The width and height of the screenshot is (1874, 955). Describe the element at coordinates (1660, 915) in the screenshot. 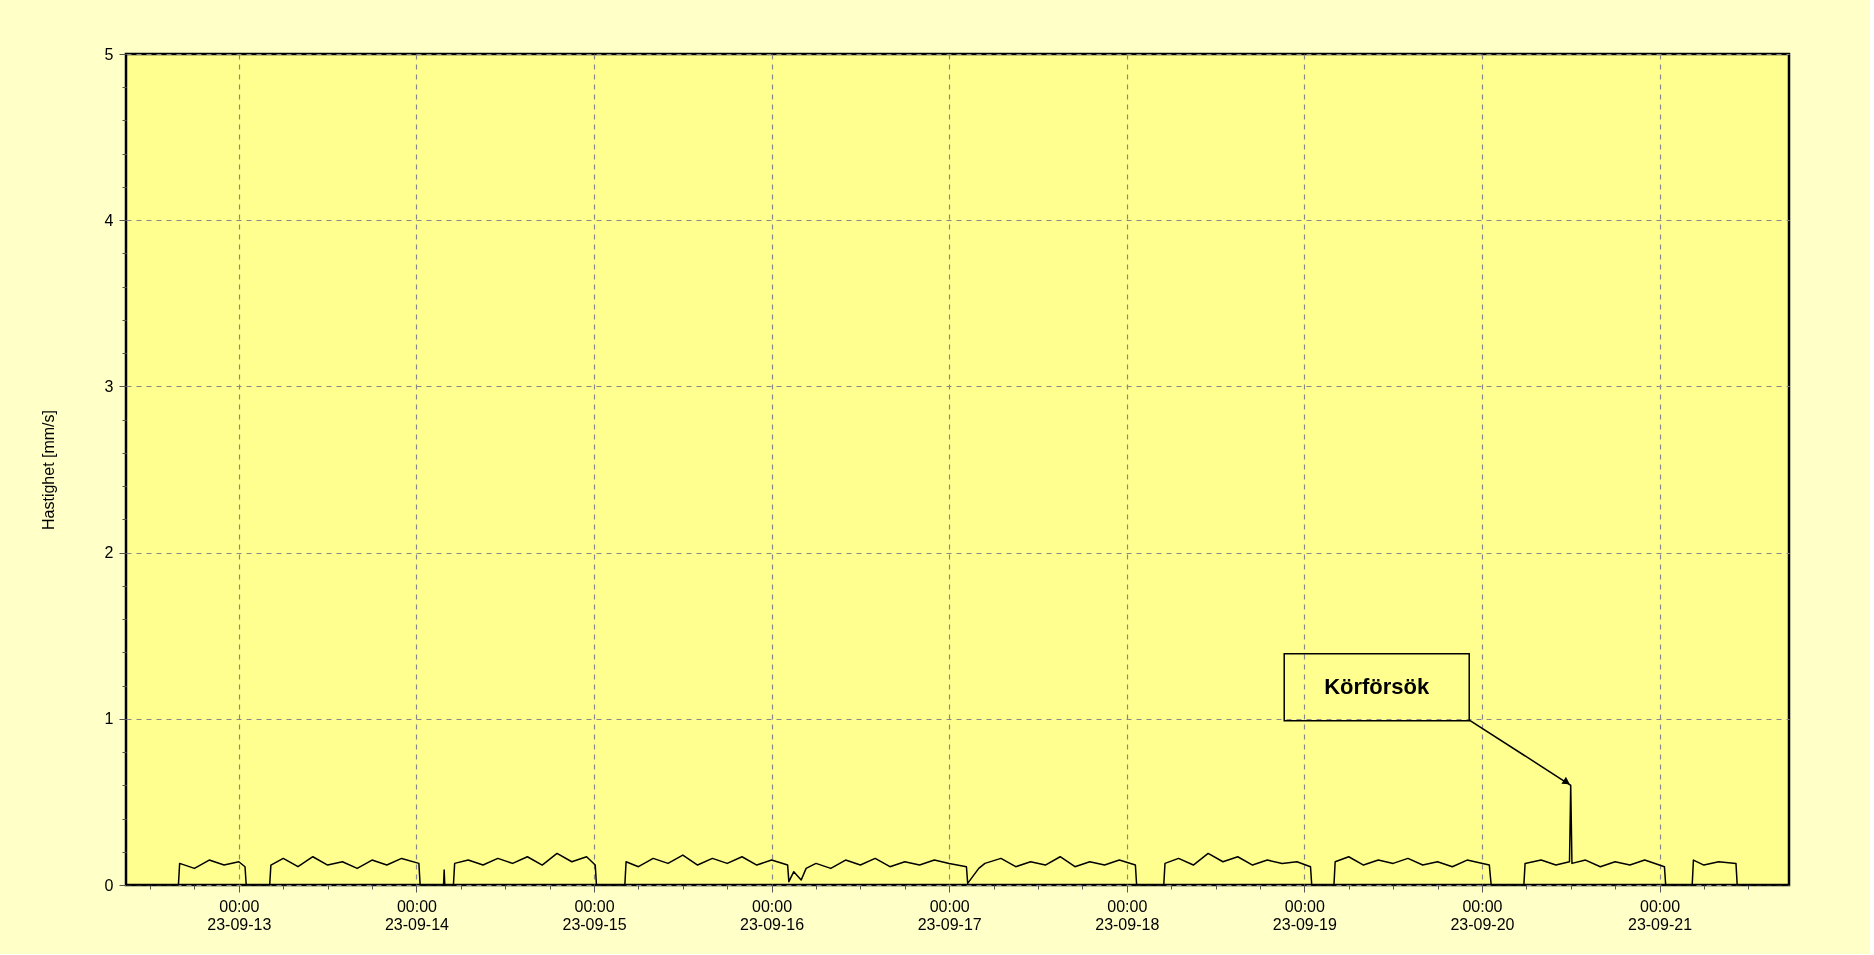

I see `x-tick-label: 00:00 23-09-21` at that location.